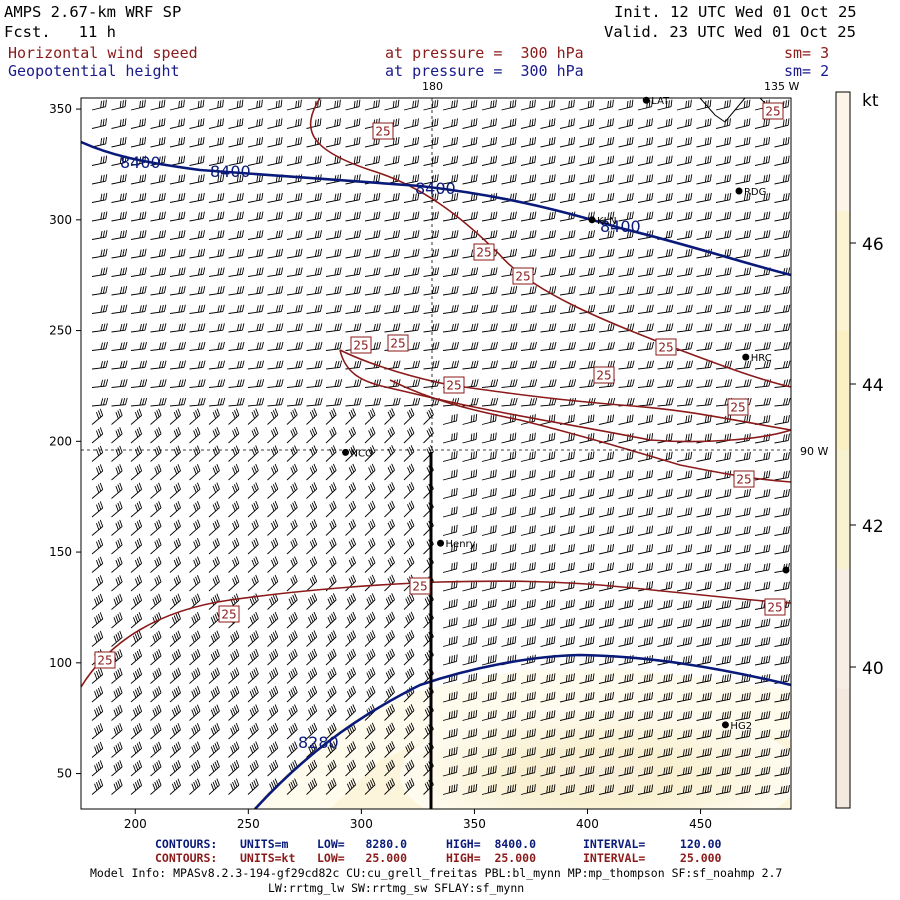 The width and height of the screenshot is (900, 900). I want to click on lon-label-180: 180, so click(432, 86).